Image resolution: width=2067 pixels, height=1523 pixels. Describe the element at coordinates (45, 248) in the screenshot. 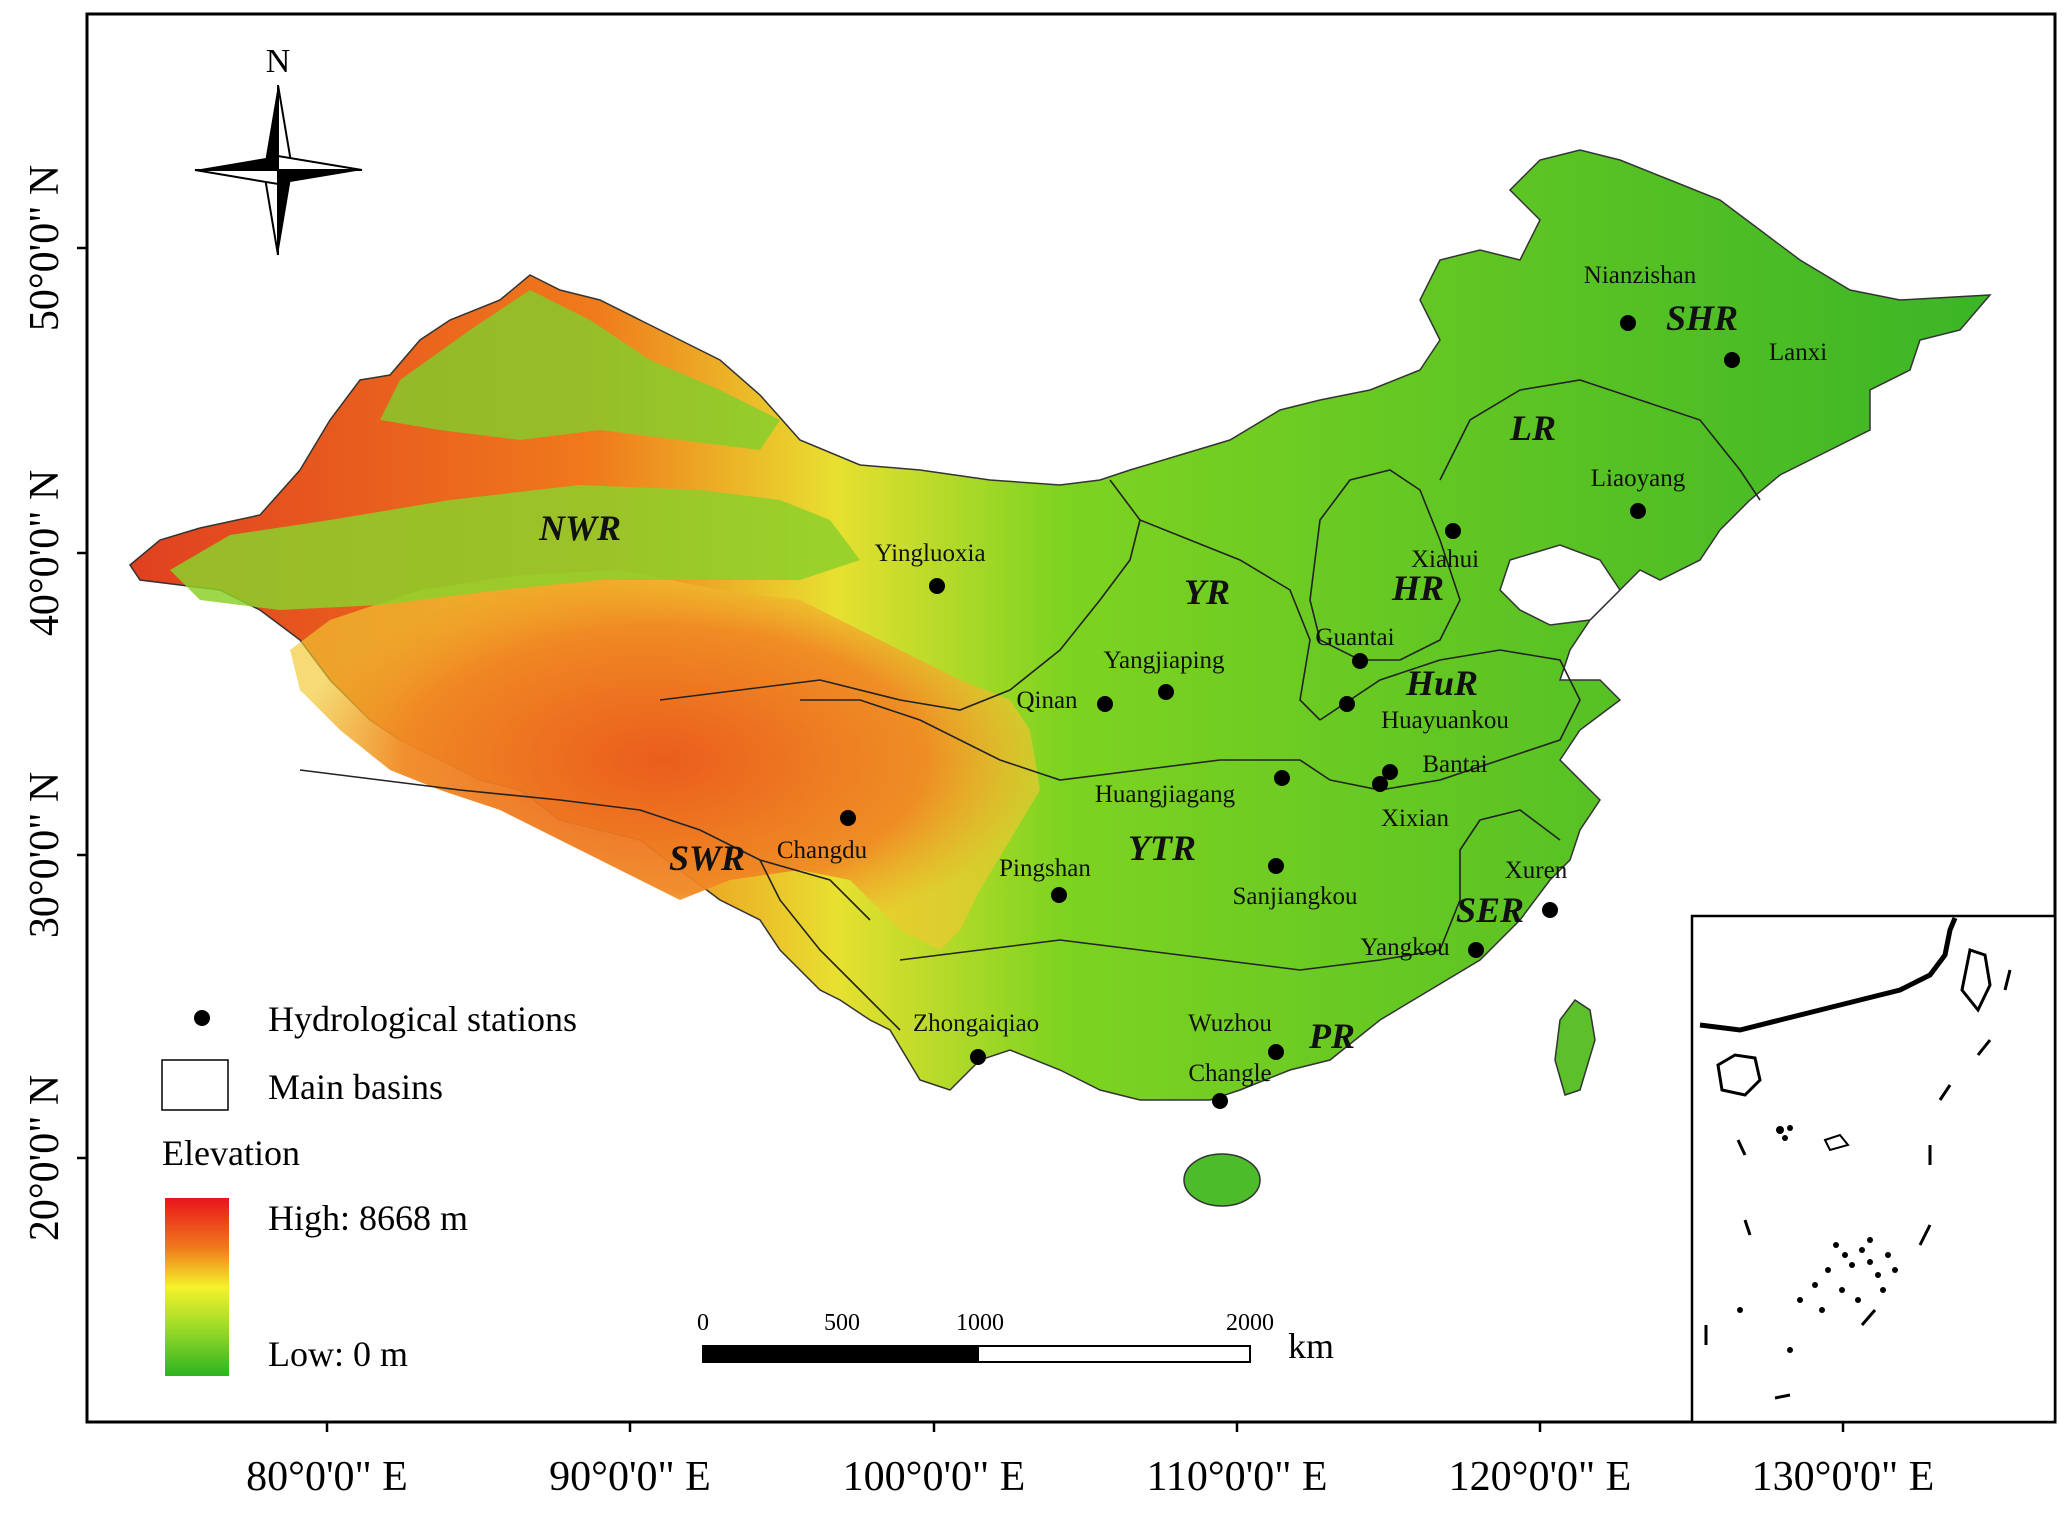

I see `lat-tick-label: 50°0'0" N` at that location.